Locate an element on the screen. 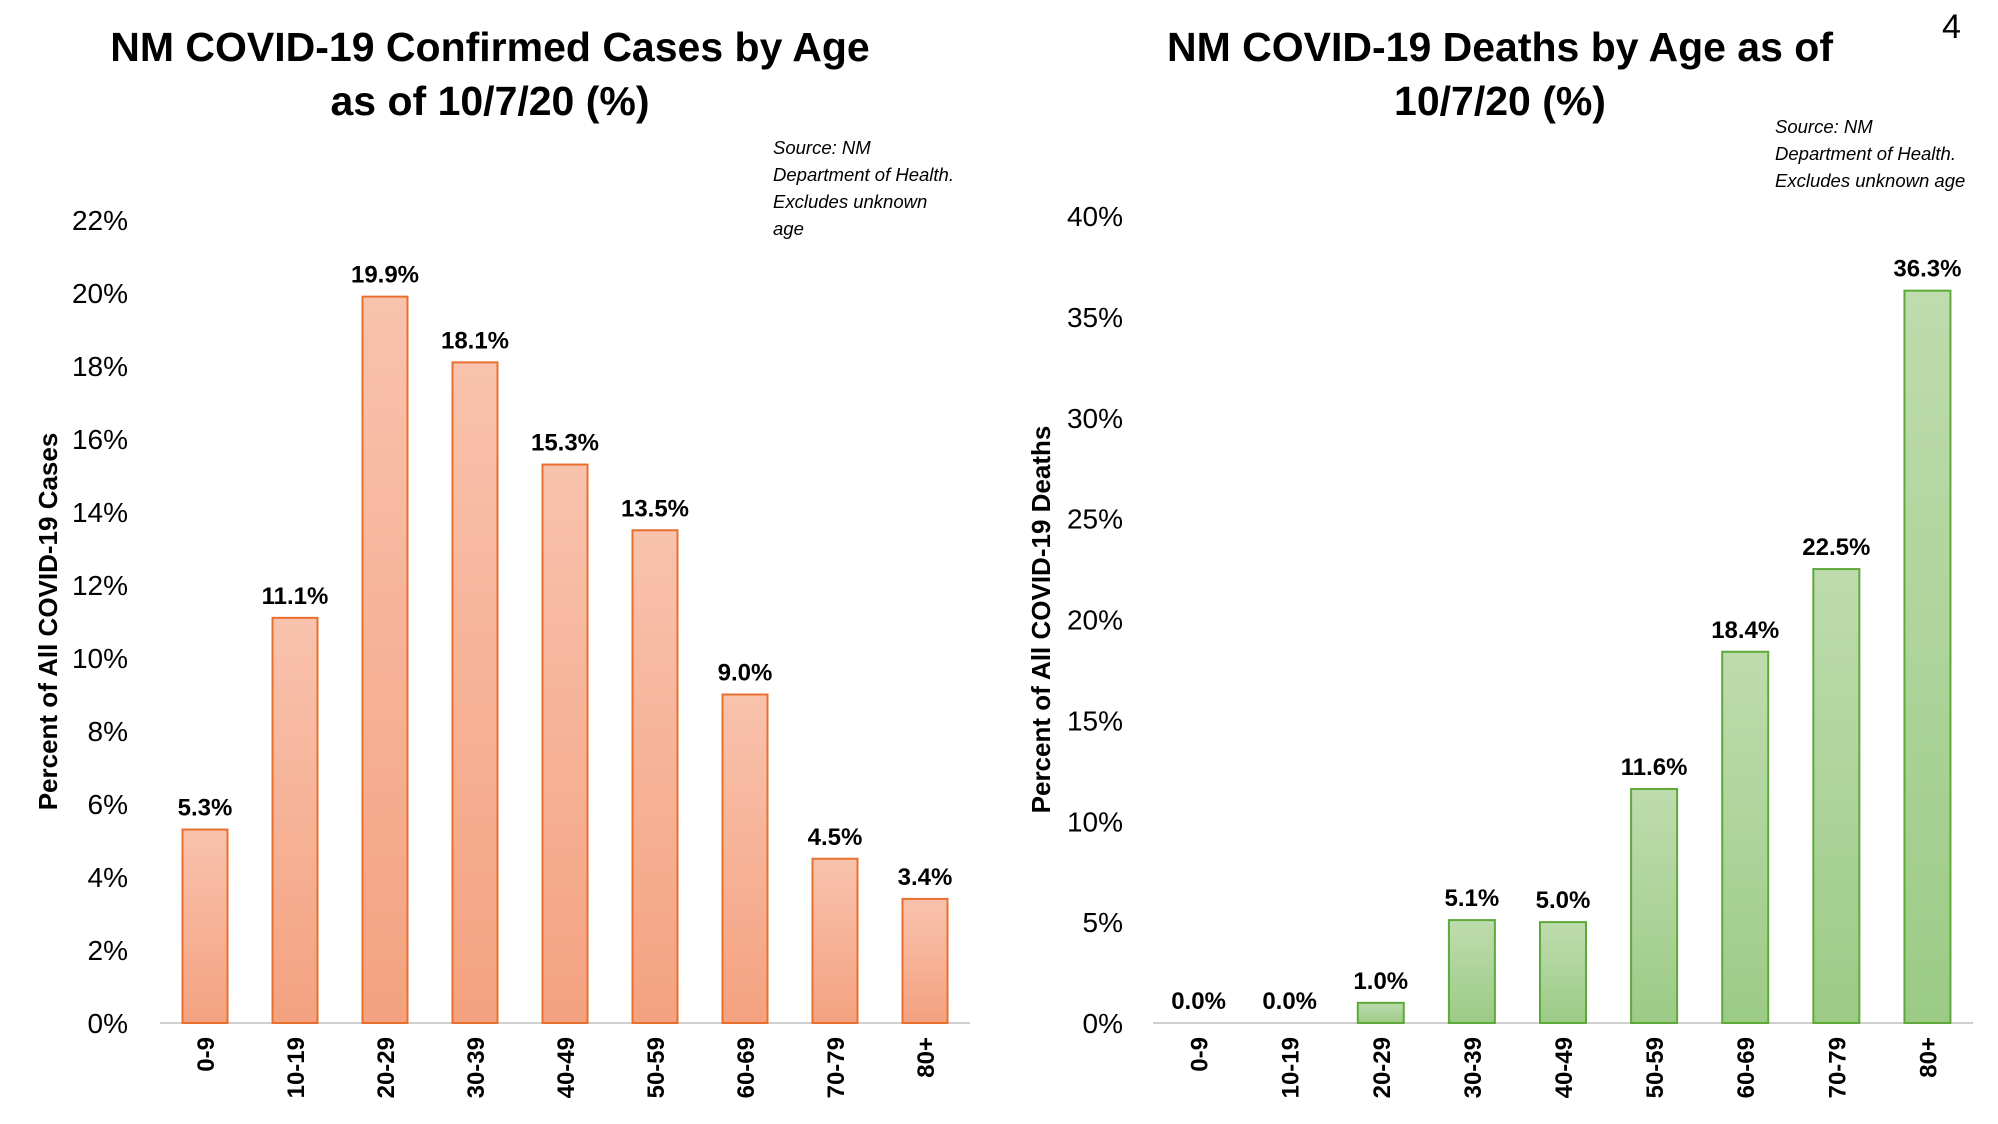 This screenshot has height=1124, width=1998. y-tick-label: 12% is located at coordinates (100, 585).